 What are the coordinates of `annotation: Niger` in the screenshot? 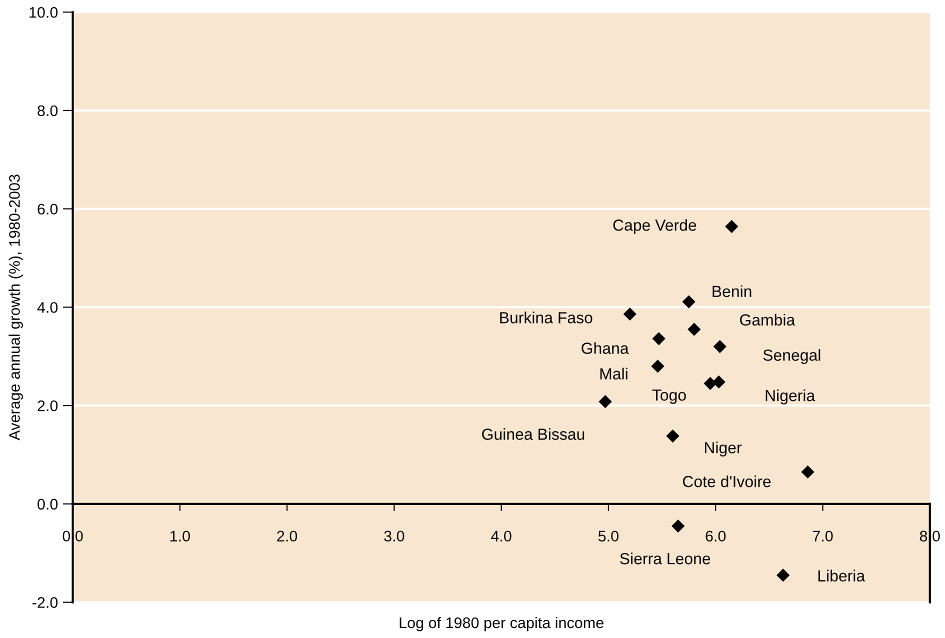 It's located at (723, 449).